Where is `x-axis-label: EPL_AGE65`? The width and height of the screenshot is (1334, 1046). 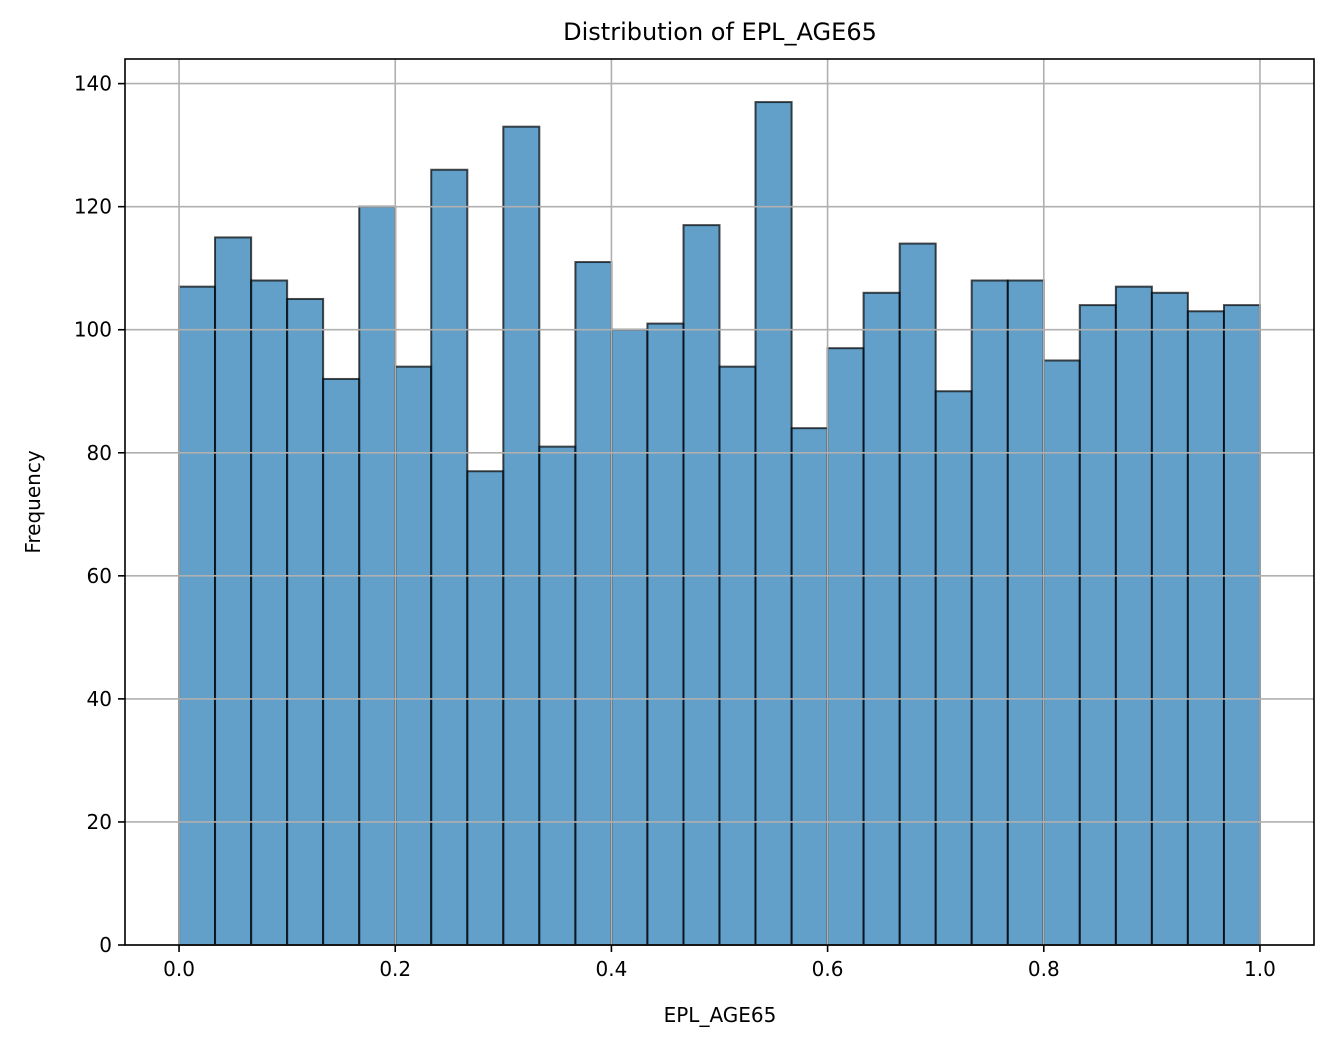
x-axis-label: EPL_AGE65 is located at coordinates (720, 1015).